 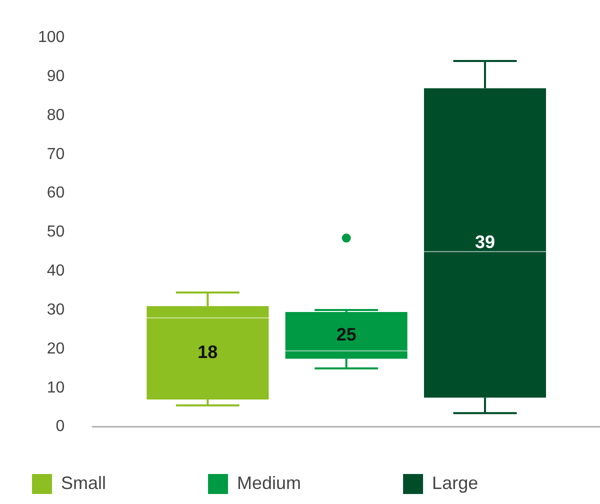 I want to click on y-tick-label: 80, so click(x=55, y=115).